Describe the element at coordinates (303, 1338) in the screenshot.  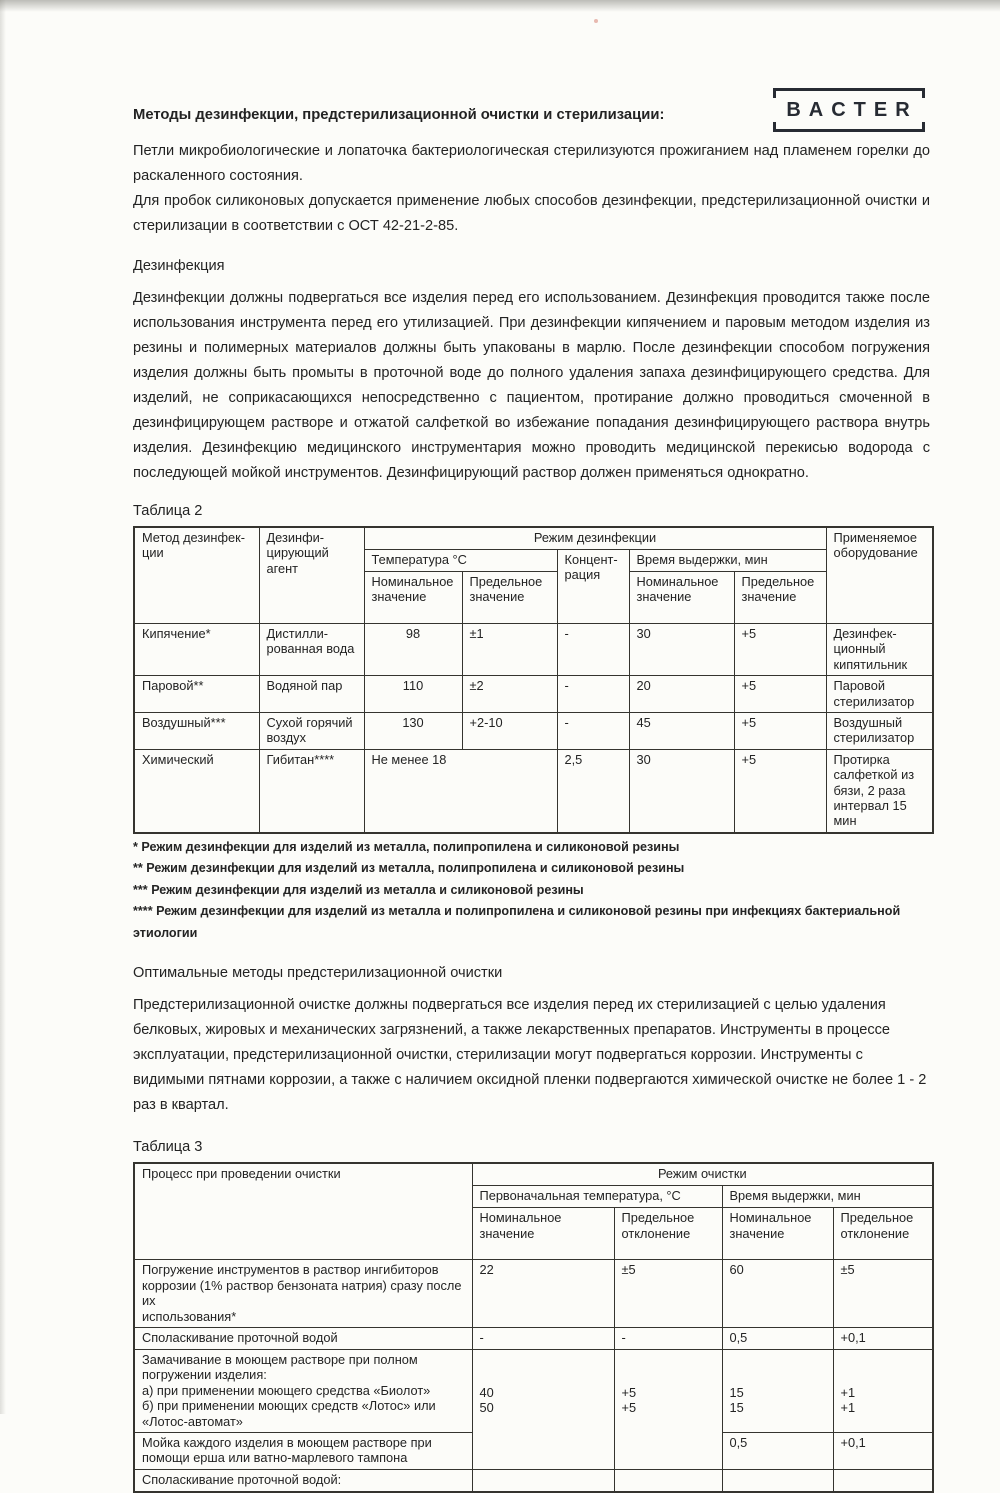
I see `cell-process: Споласкивание проточной водой` at that location.